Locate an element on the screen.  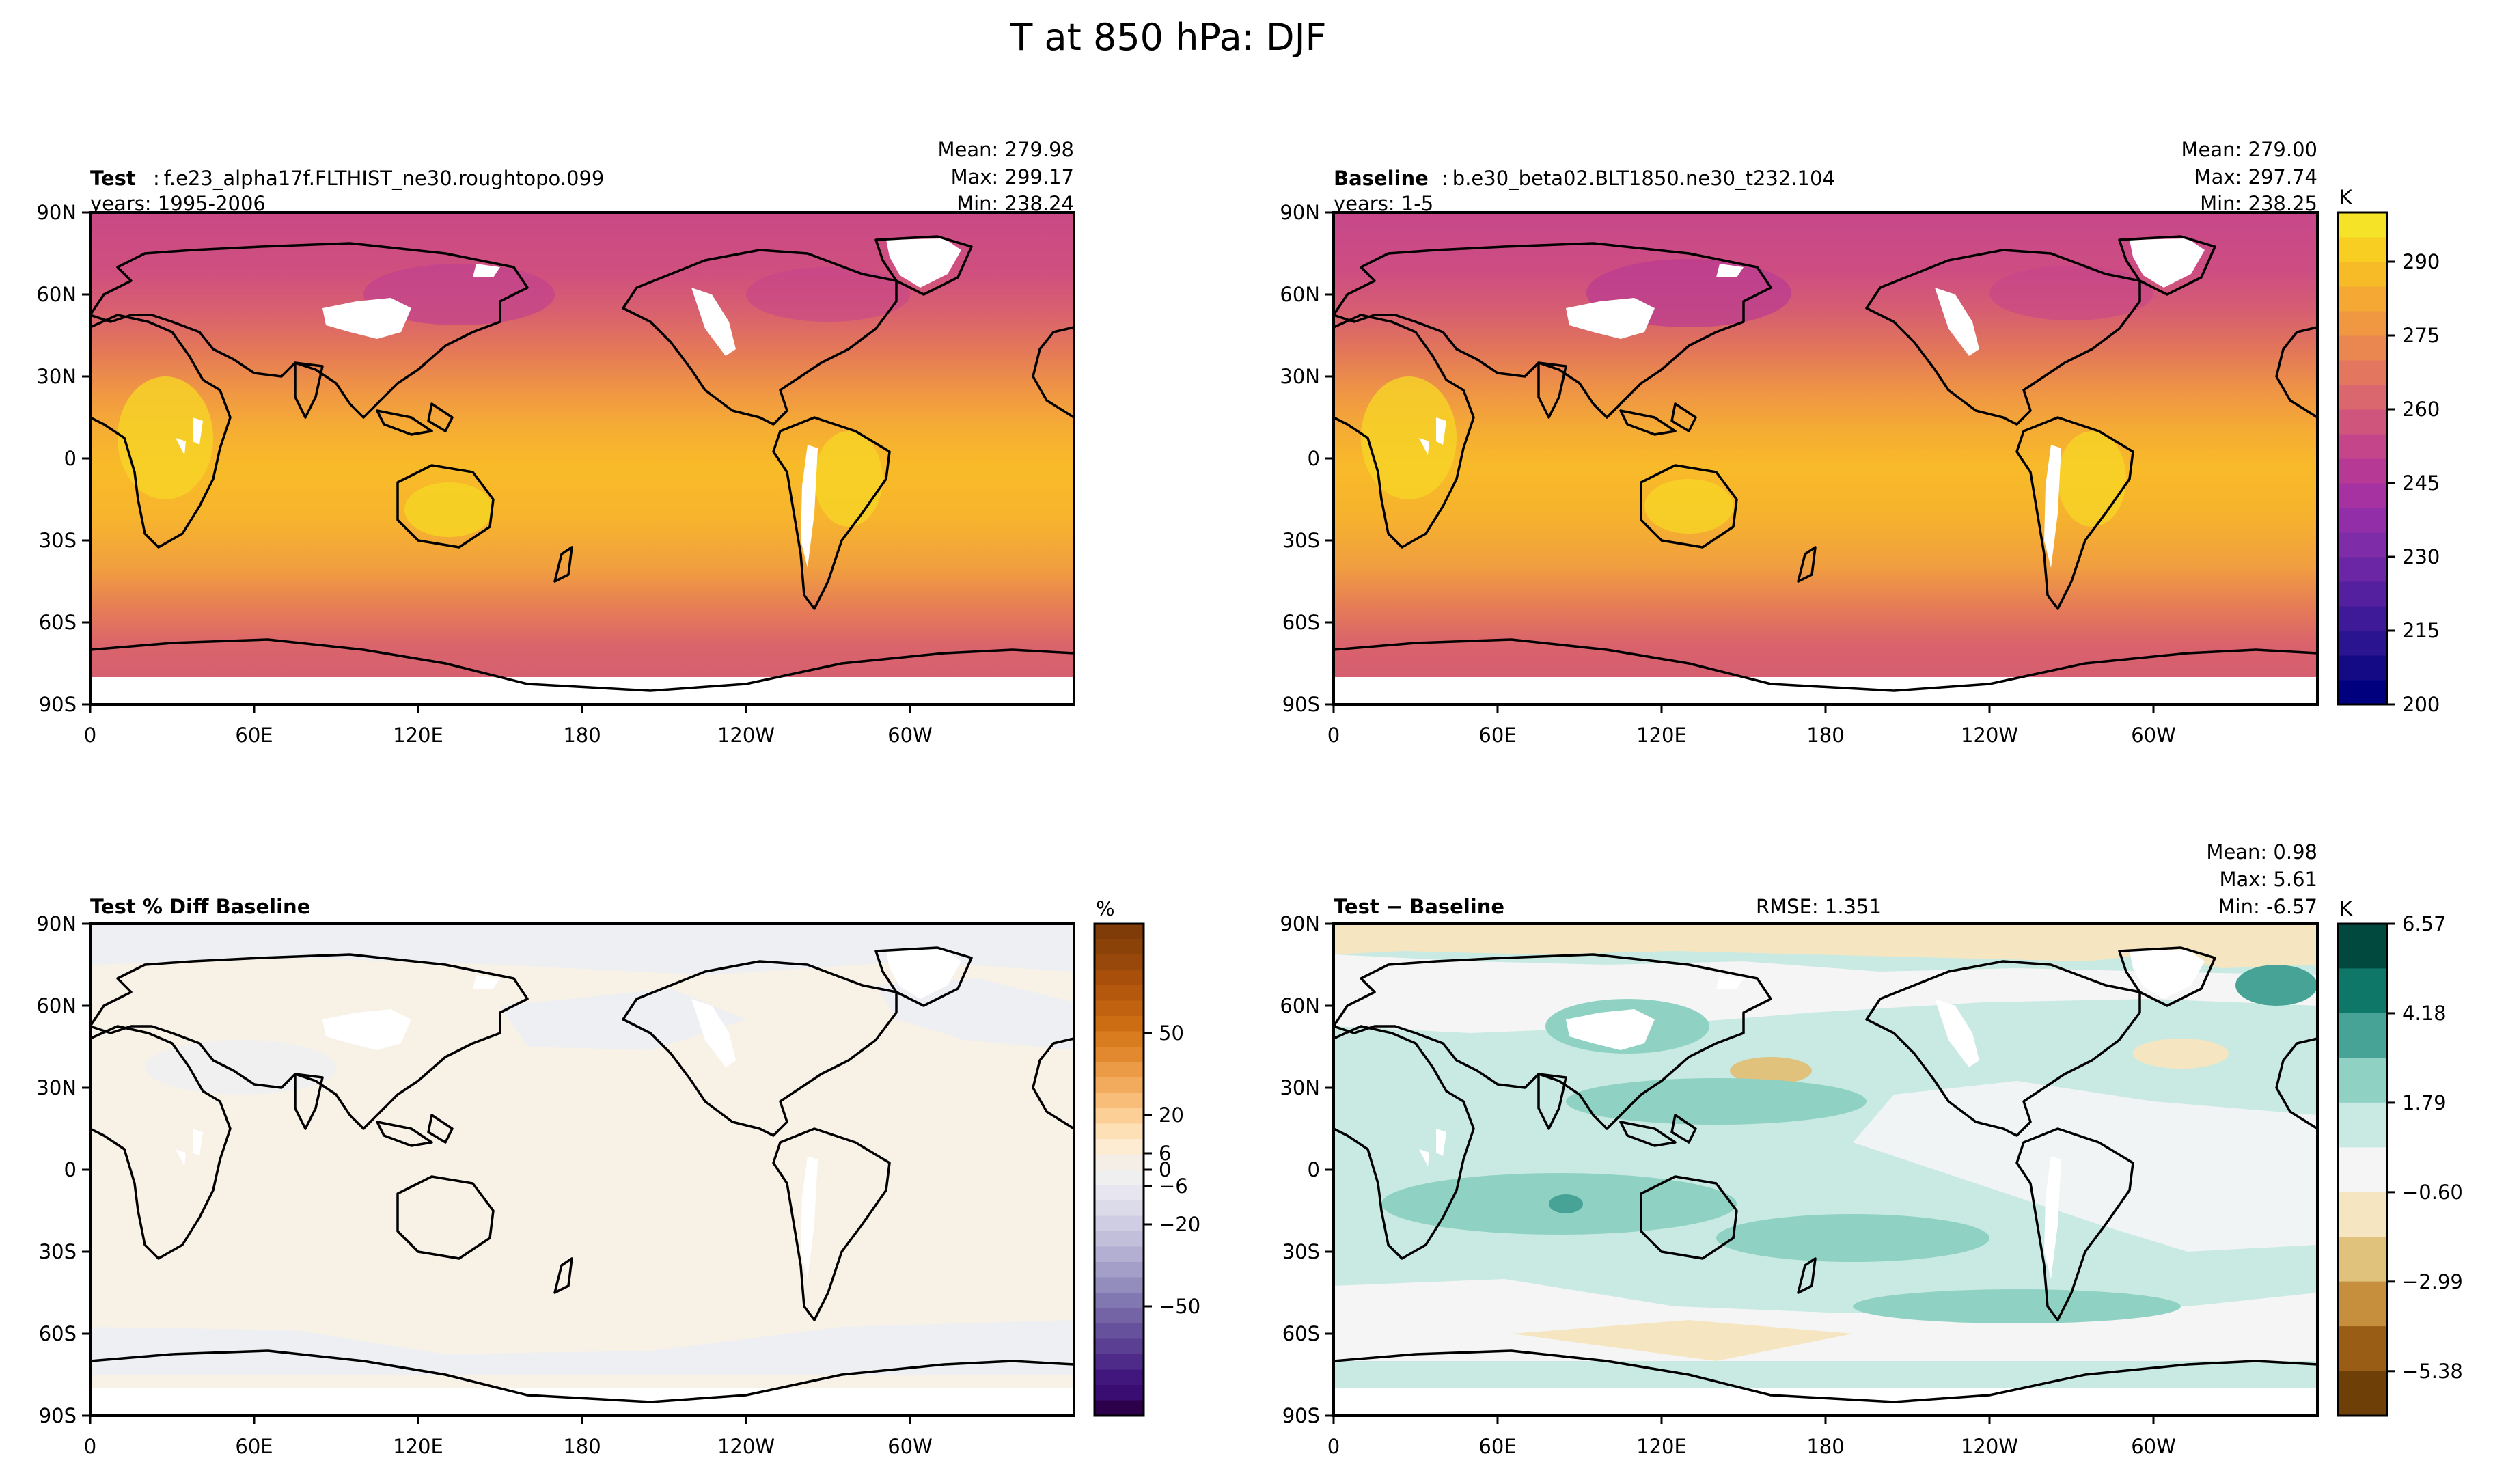
abs-diff-arctic-tan is located at coordinates (1826, 946).